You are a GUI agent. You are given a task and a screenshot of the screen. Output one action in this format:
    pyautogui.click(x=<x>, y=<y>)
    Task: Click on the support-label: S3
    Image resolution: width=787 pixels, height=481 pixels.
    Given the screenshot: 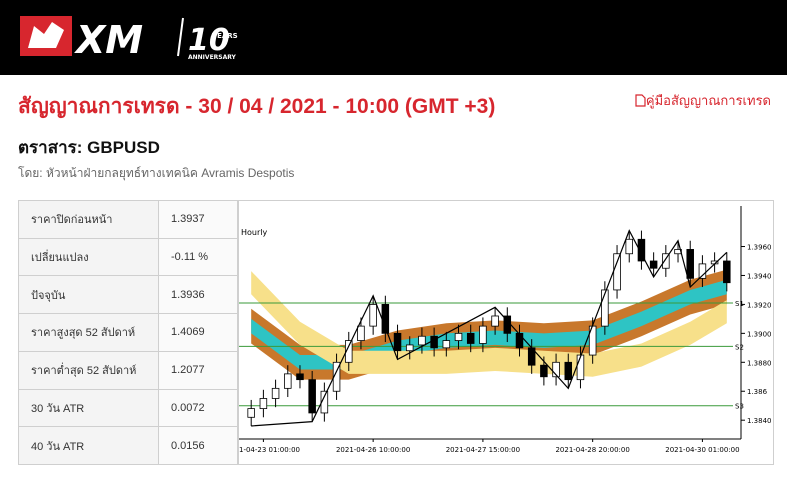 What is the action you would take?
    pyautogui.click(x=739, y=407)
    